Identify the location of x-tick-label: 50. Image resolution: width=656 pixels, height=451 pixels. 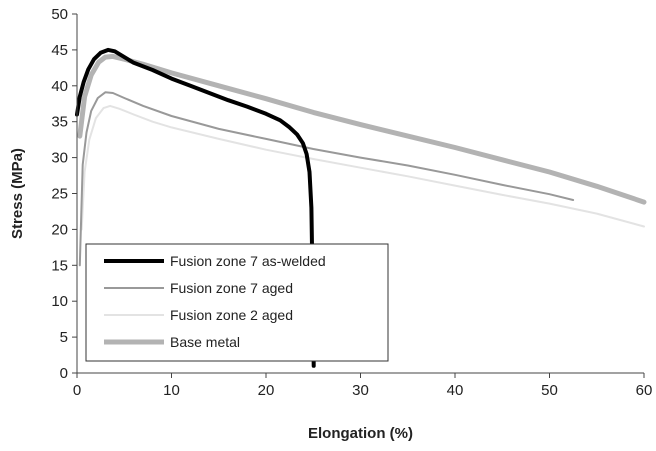
(549, 390).